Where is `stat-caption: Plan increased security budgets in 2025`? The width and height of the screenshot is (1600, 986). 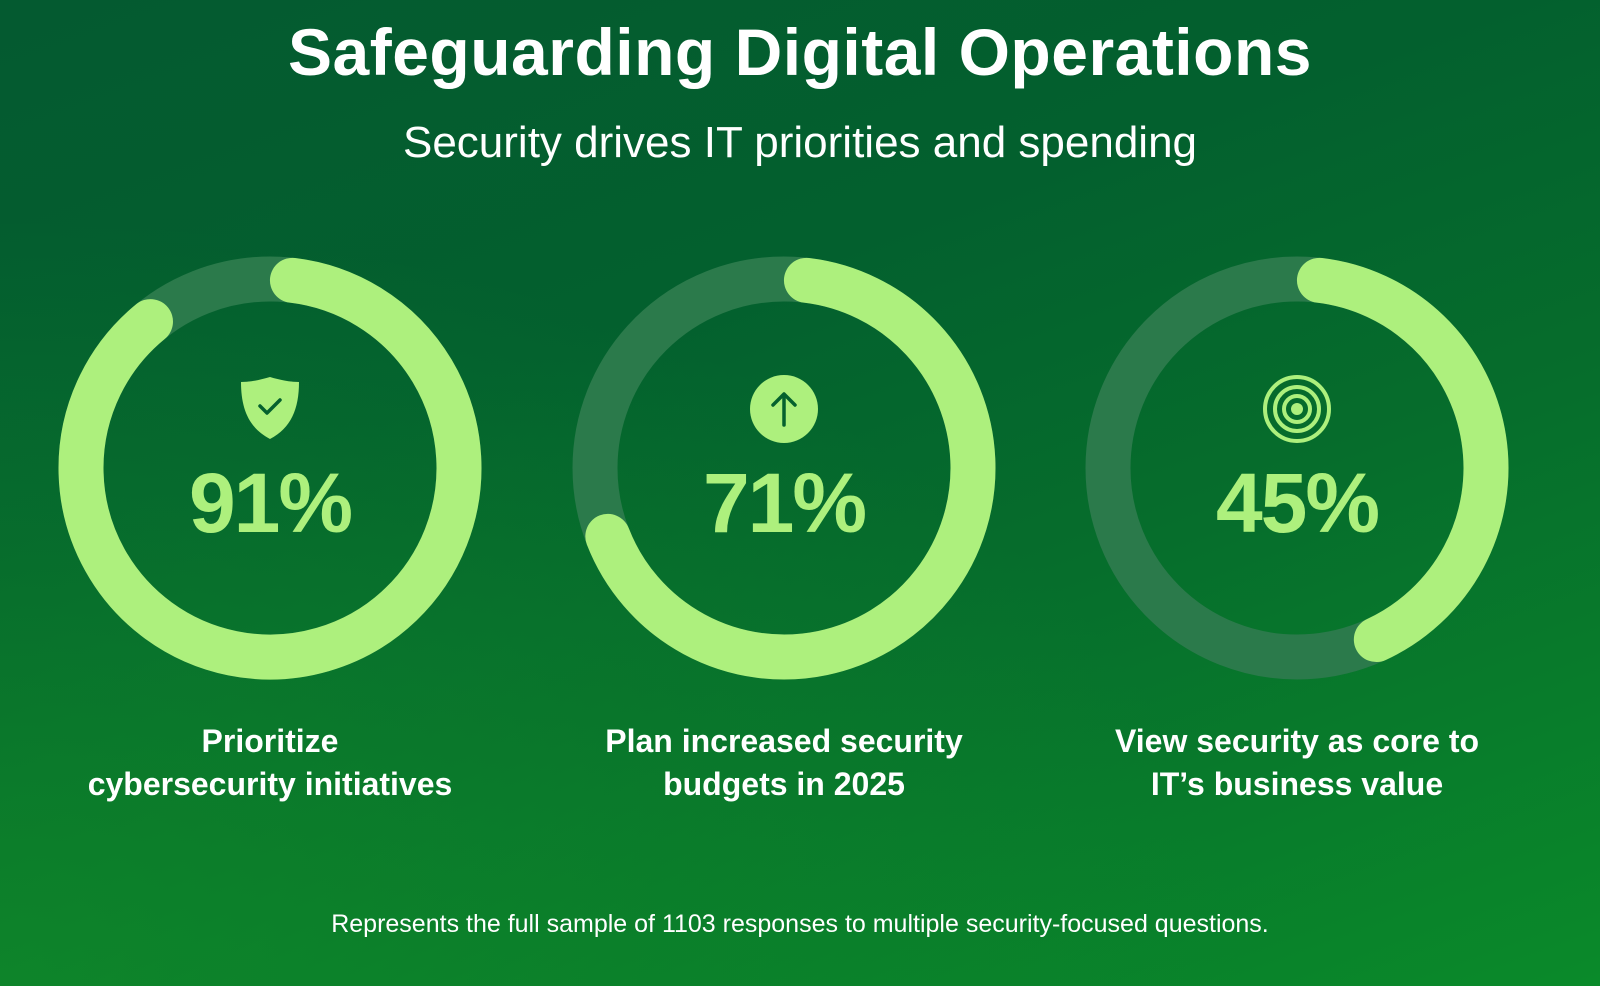 stat-caption: Plan increased security budgets in 2025 is located at coordinates (784, 763).